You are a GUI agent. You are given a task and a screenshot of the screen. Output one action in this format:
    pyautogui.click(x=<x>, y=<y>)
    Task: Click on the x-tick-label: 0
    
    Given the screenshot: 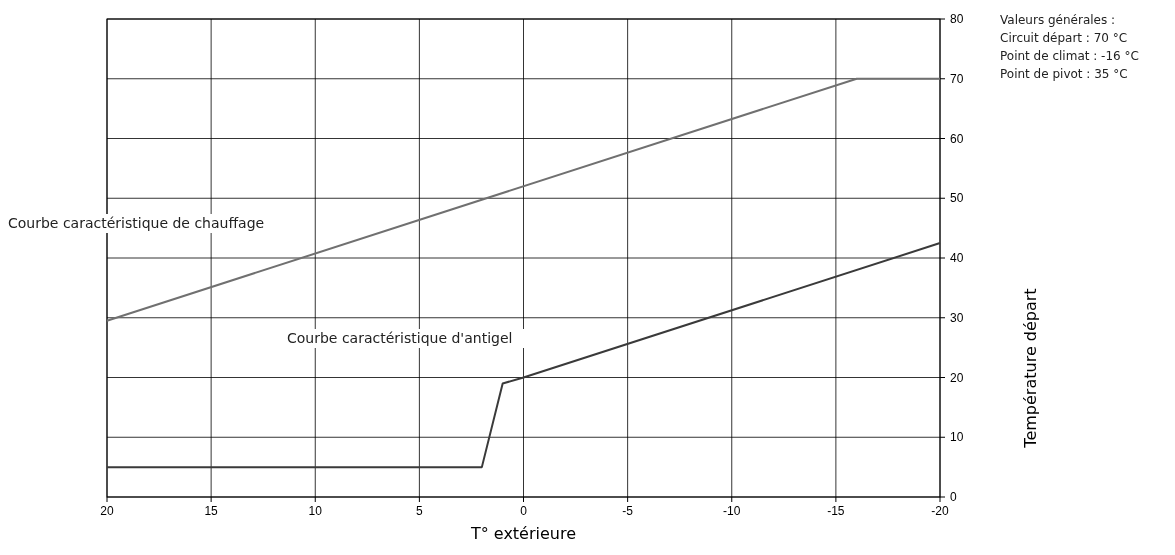 What is the action you would take?
    pyautogui.click(x=524, y=511)
    